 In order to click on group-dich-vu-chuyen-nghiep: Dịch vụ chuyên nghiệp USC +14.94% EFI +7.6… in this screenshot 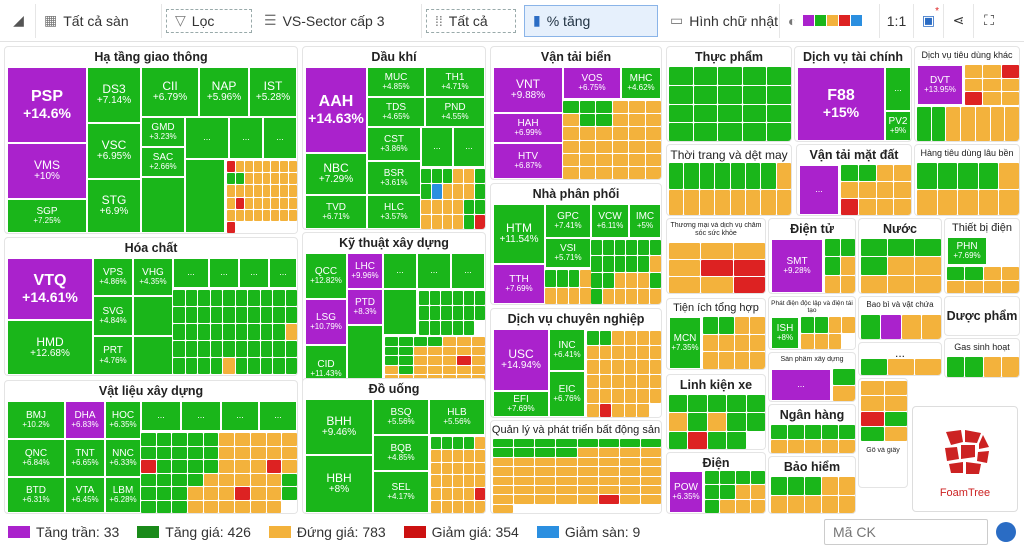, I will do `click(576, 363)`.